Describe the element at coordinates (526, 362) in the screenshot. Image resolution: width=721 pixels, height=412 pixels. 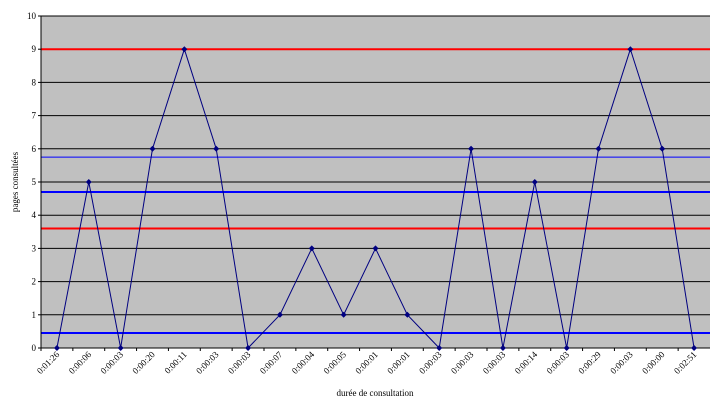
I see `x-tick-label: 0:00:14` at that location.